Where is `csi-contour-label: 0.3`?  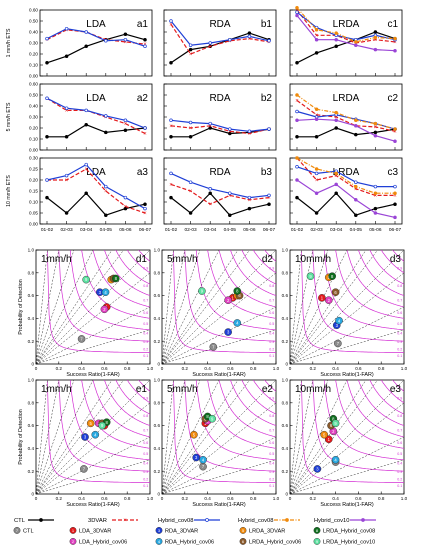 csi-contour-label: 0.3 is located at coordinates (399, 472).